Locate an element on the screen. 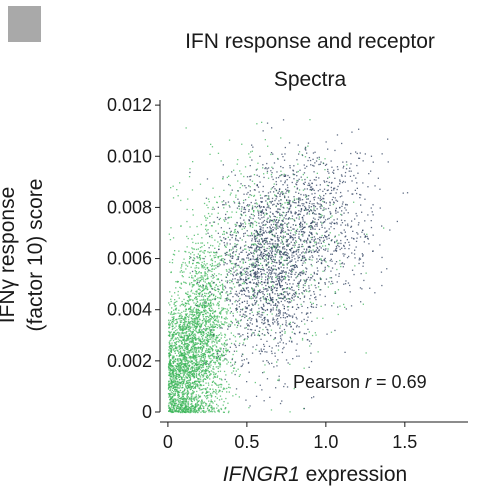  chart-title-line1: IFN response and receptor is located at coordinates (310, 41).